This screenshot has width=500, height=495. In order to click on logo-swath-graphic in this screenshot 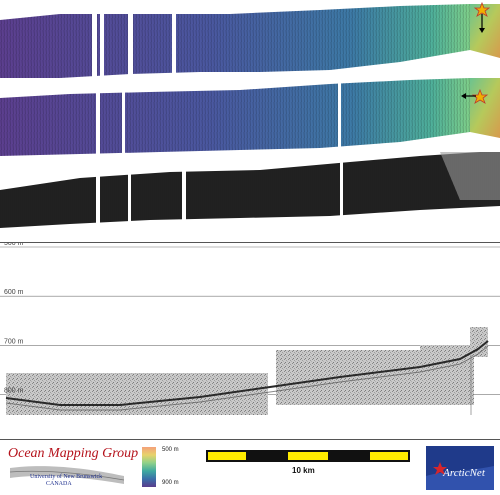, I will do `click(67, 475)`.